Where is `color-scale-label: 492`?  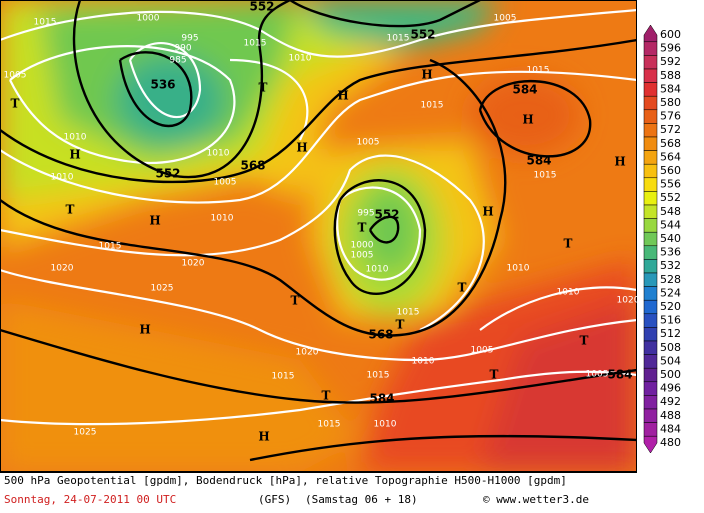 color-scale-label: 492 is located at coordinates (670, 401).